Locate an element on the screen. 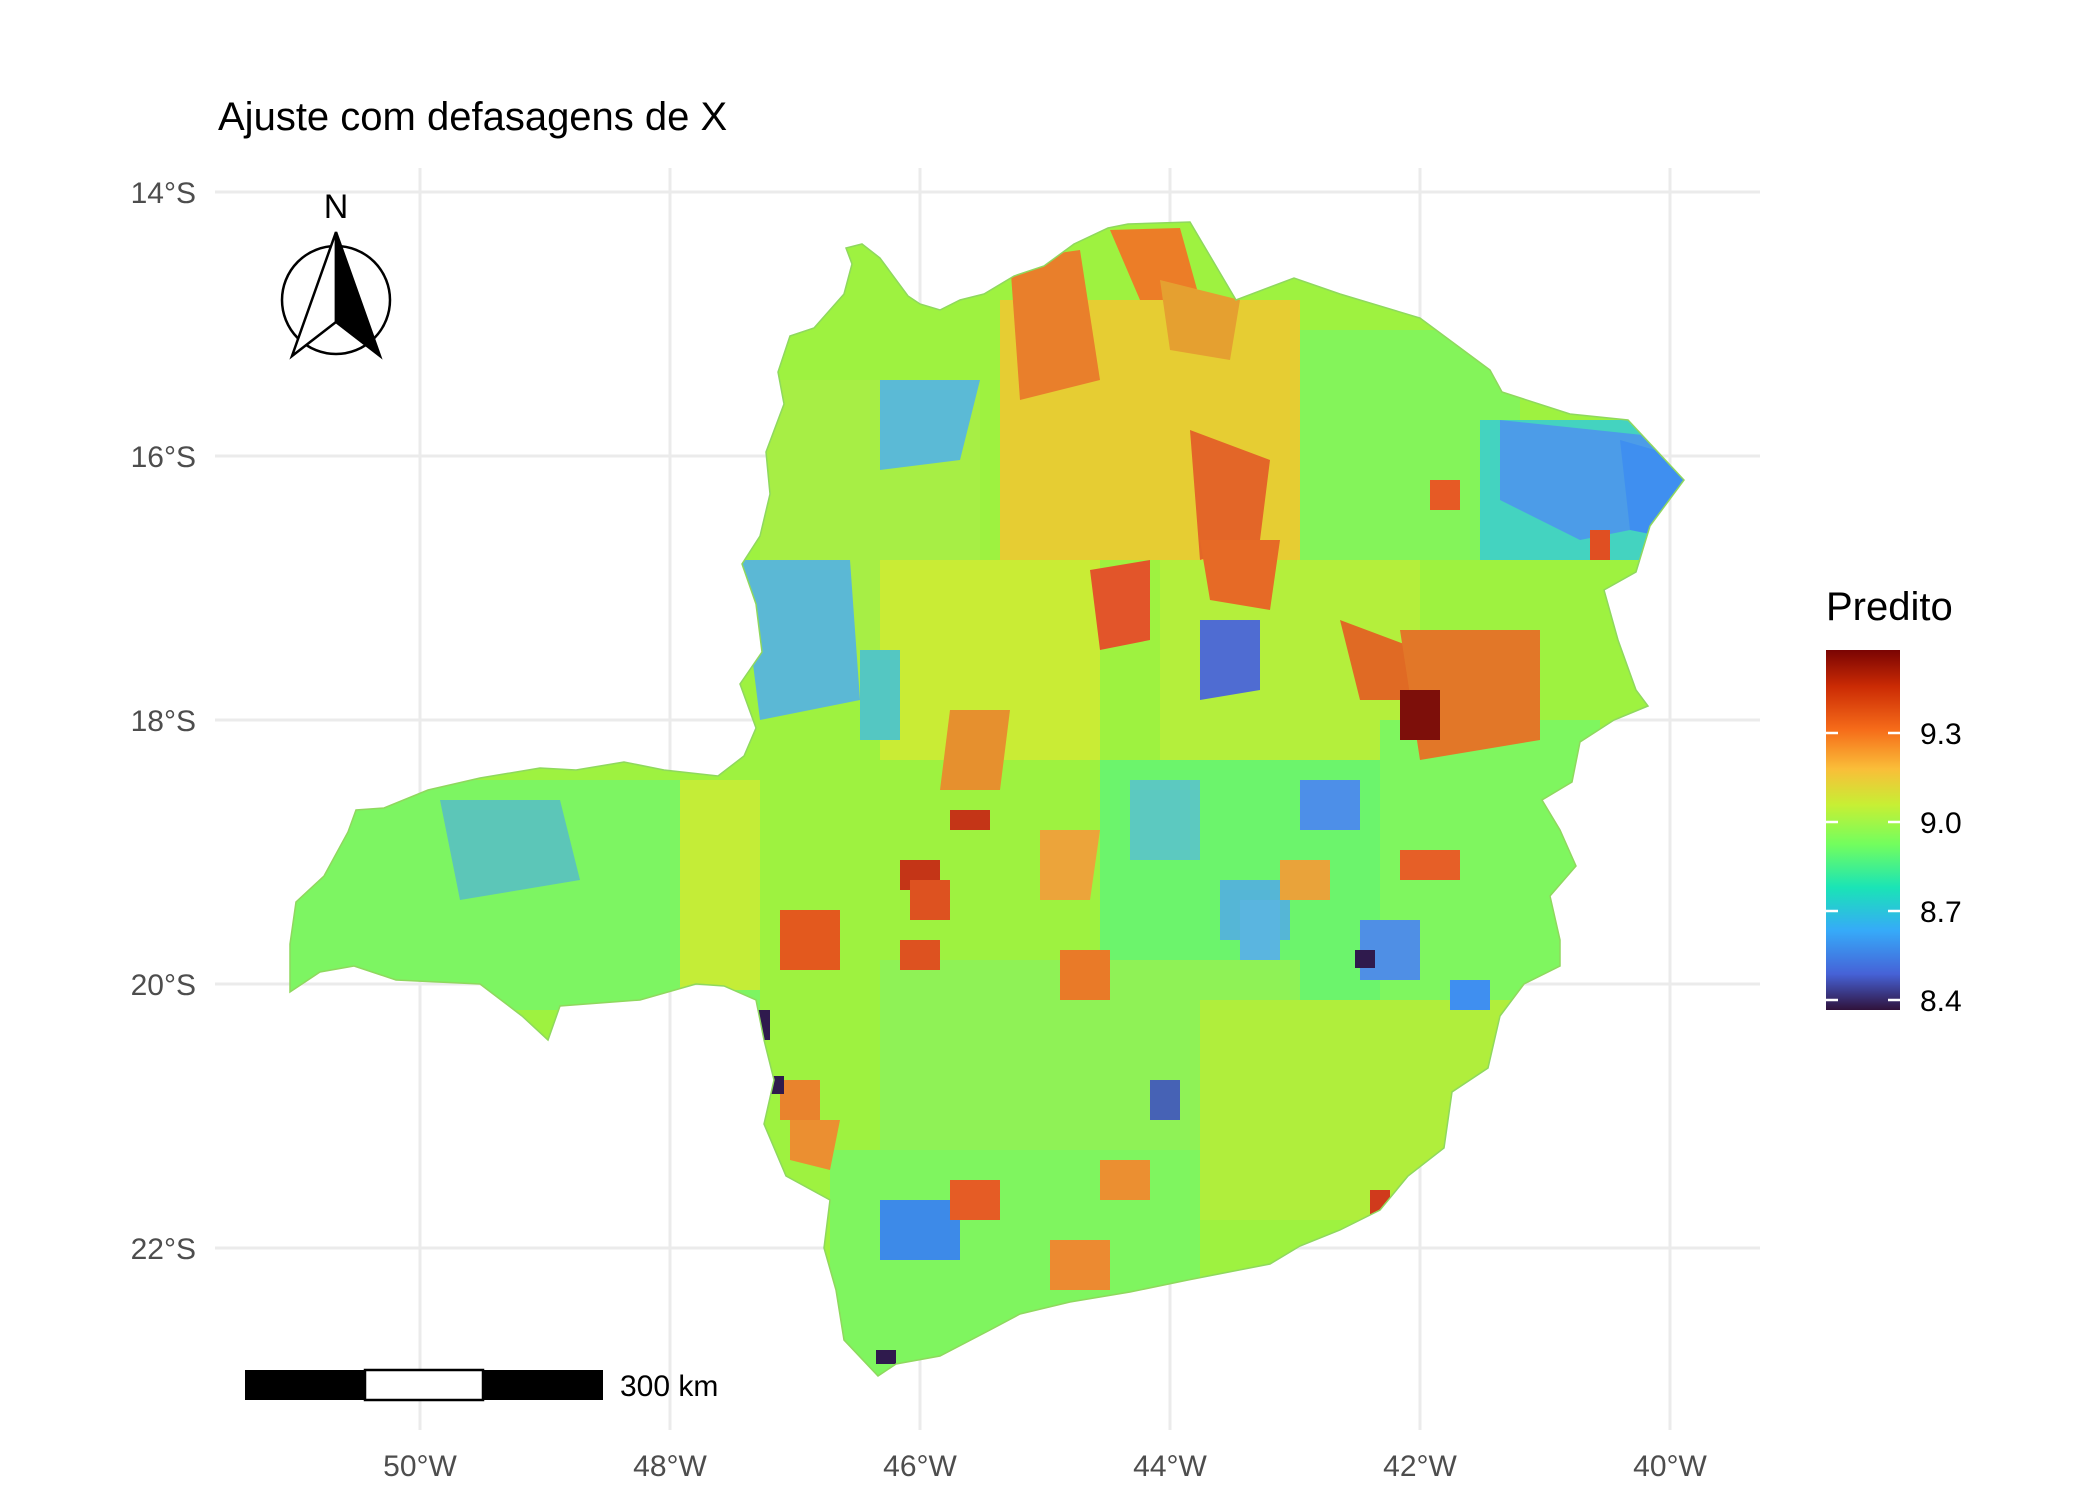  legend-tick-label: 9.0 is located at coordinates (1941, 823).